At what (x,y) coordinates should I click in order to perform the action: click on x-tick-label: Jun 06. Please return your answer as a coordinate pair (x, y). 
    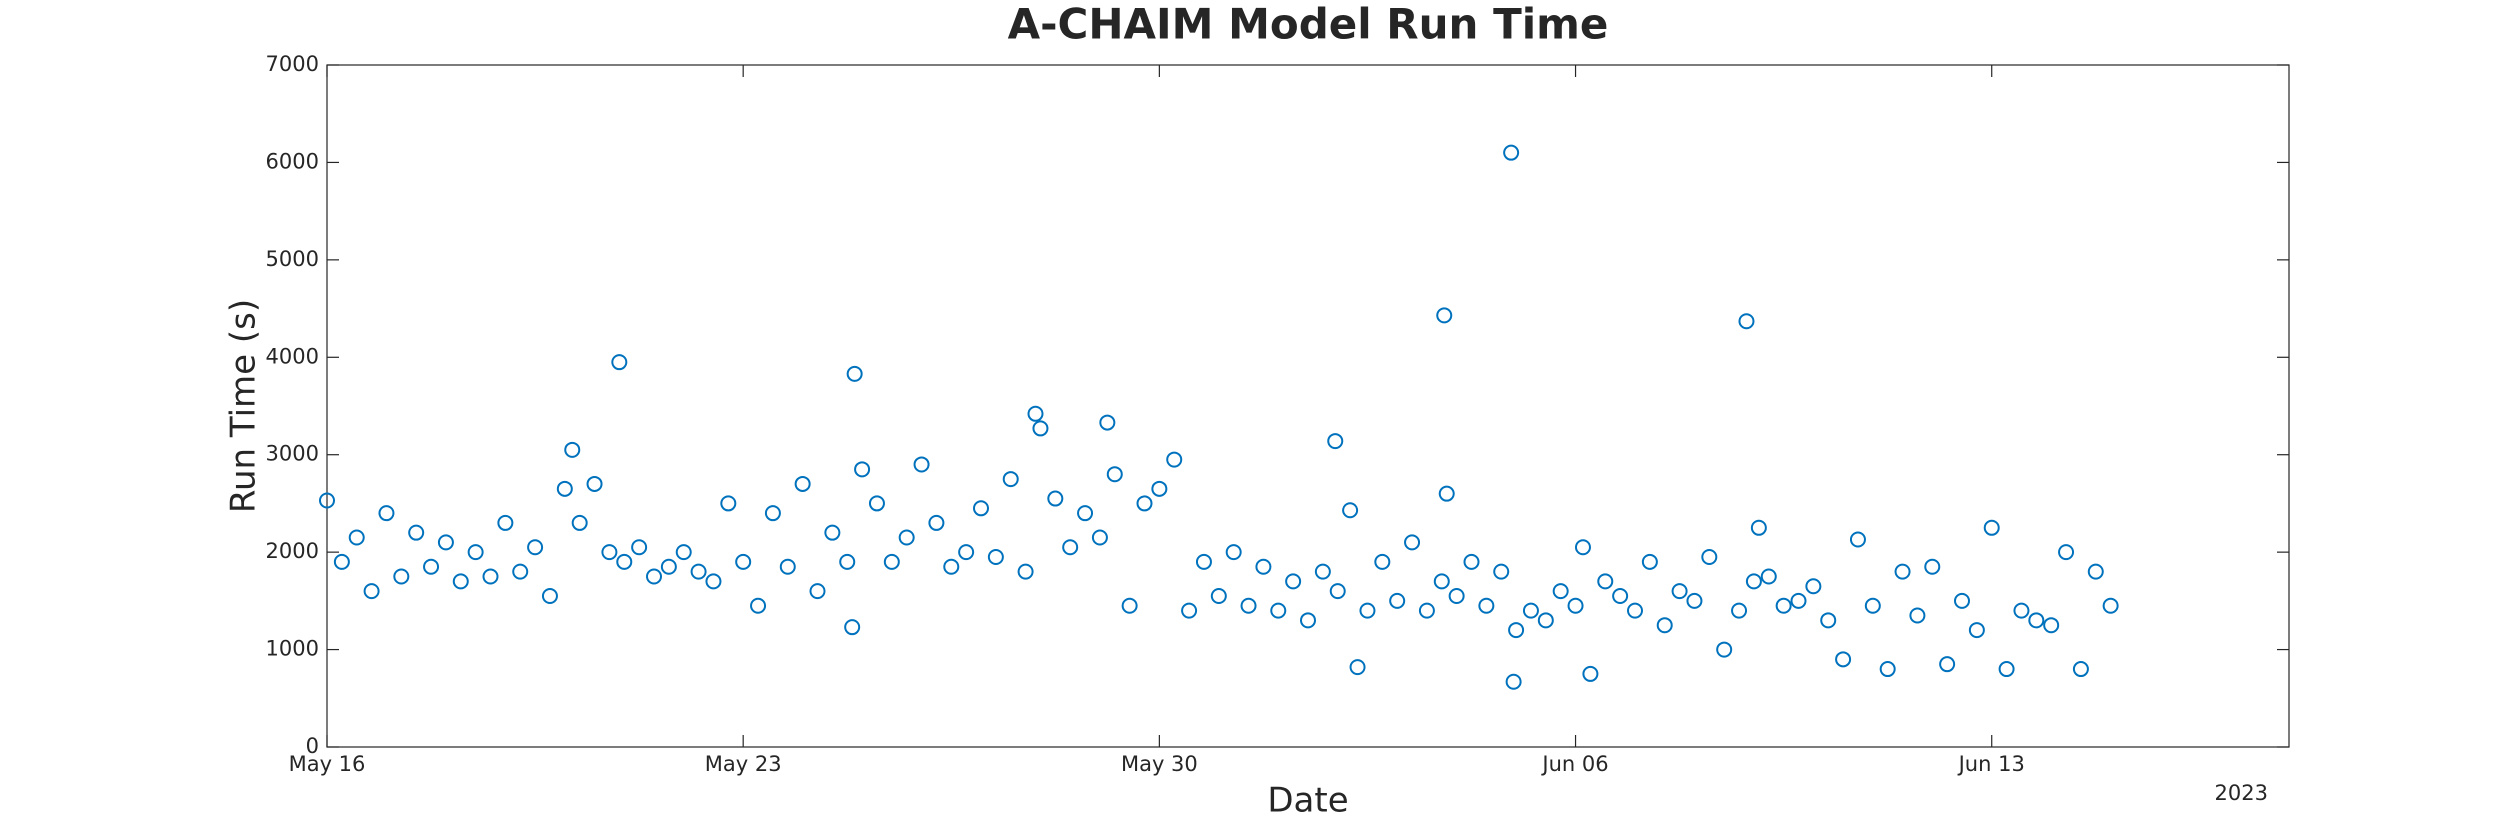
    Looking at the image, I should click on (1574, 764).